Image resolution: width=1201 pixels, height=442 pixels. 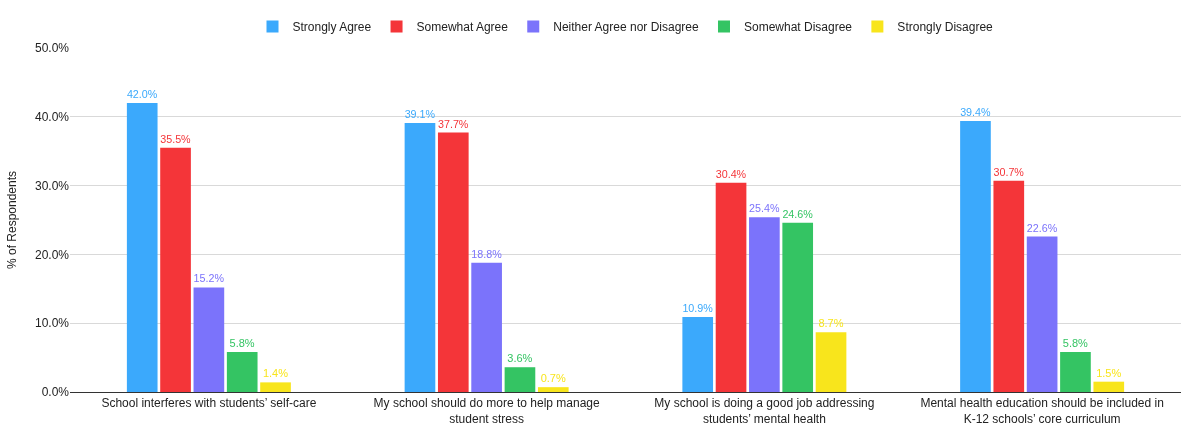 I want to click on y-tick-label: 50.0%, so click(x=52, y=48).